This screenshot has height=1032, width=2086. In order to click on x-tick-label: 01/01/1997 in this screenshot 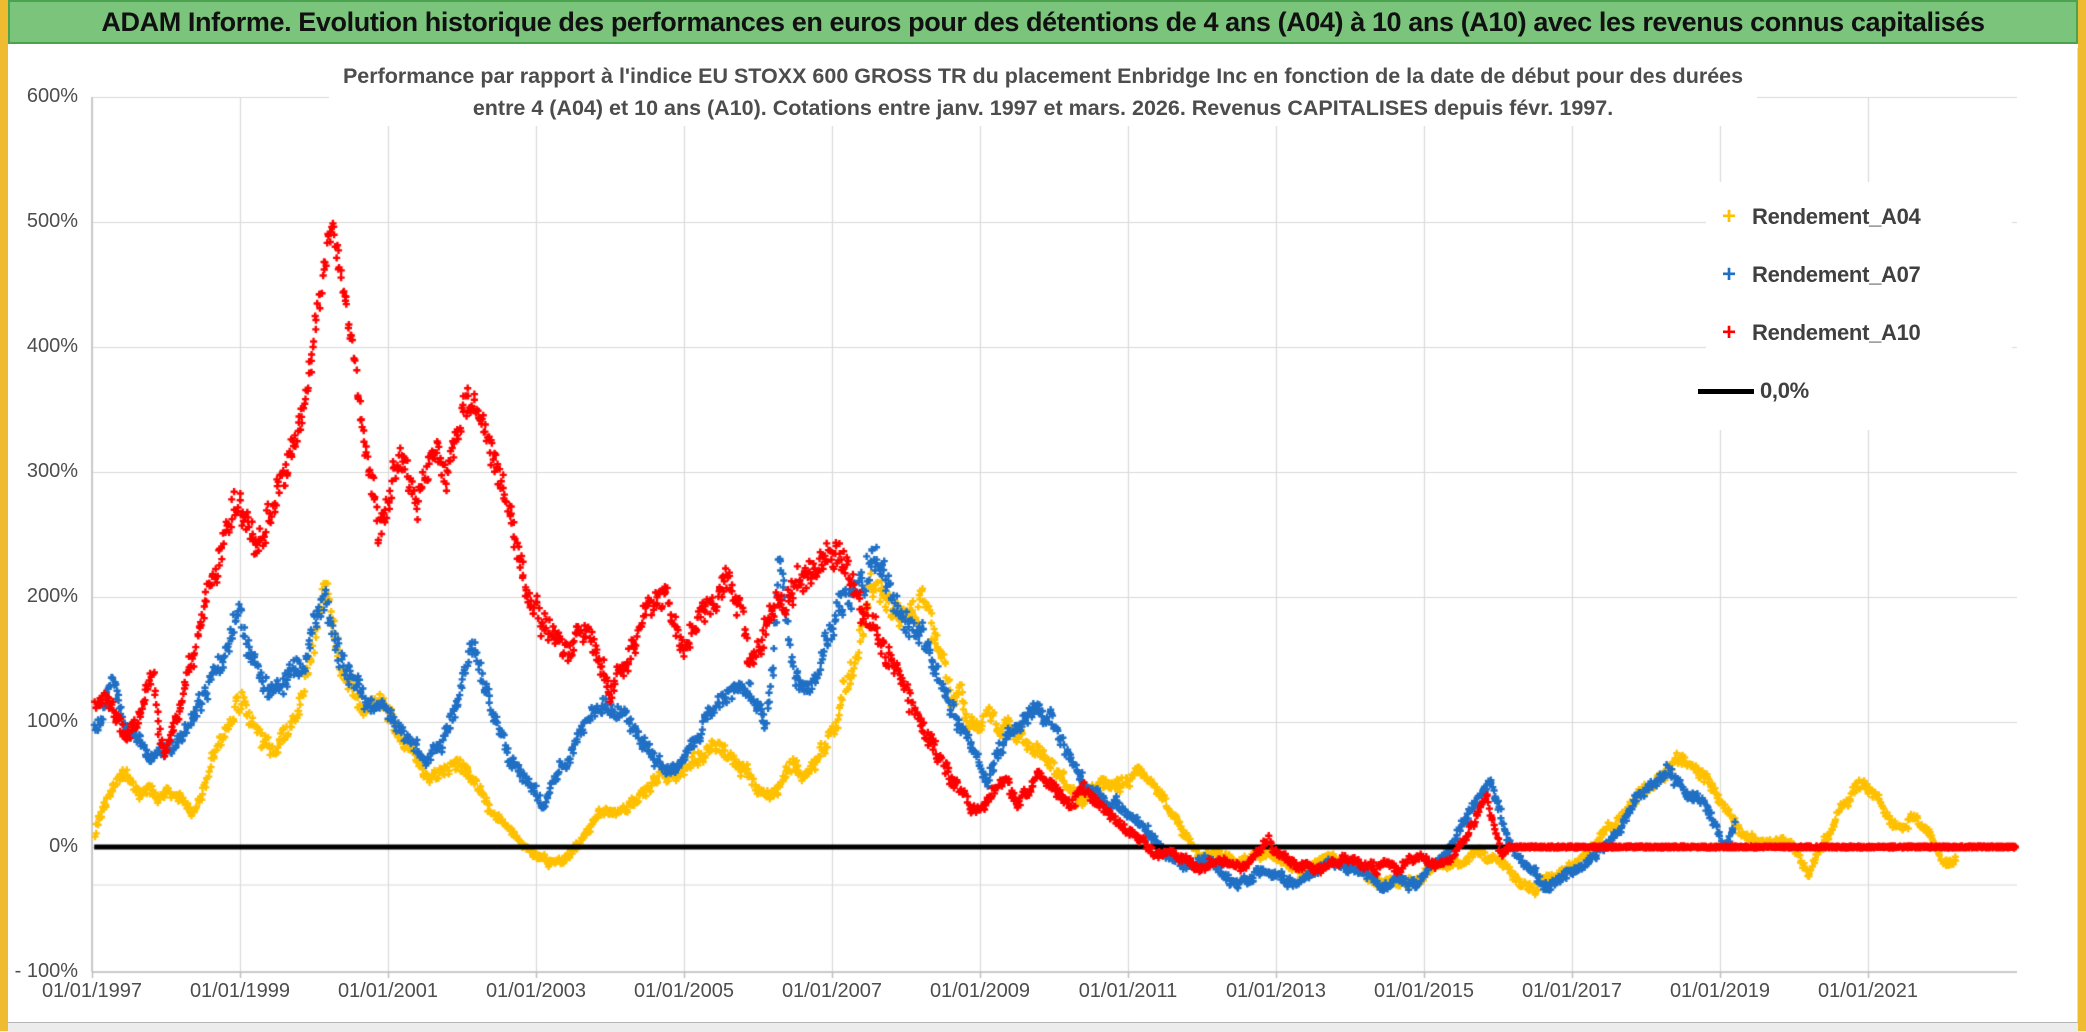, I will do `click(92, 991)`.